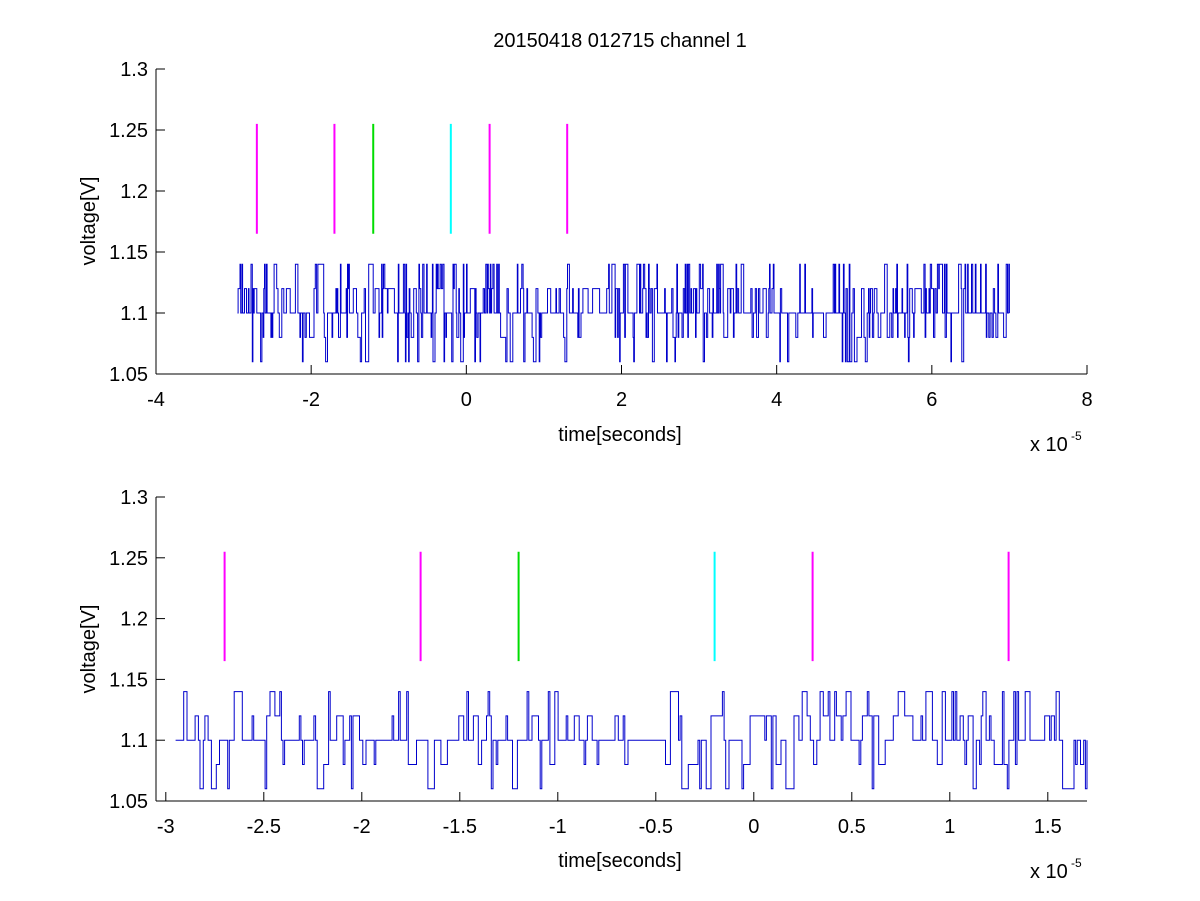  Describe the element at coordinates (631, 740) in the screenshot. I see `bottom-signal-series` at that location.